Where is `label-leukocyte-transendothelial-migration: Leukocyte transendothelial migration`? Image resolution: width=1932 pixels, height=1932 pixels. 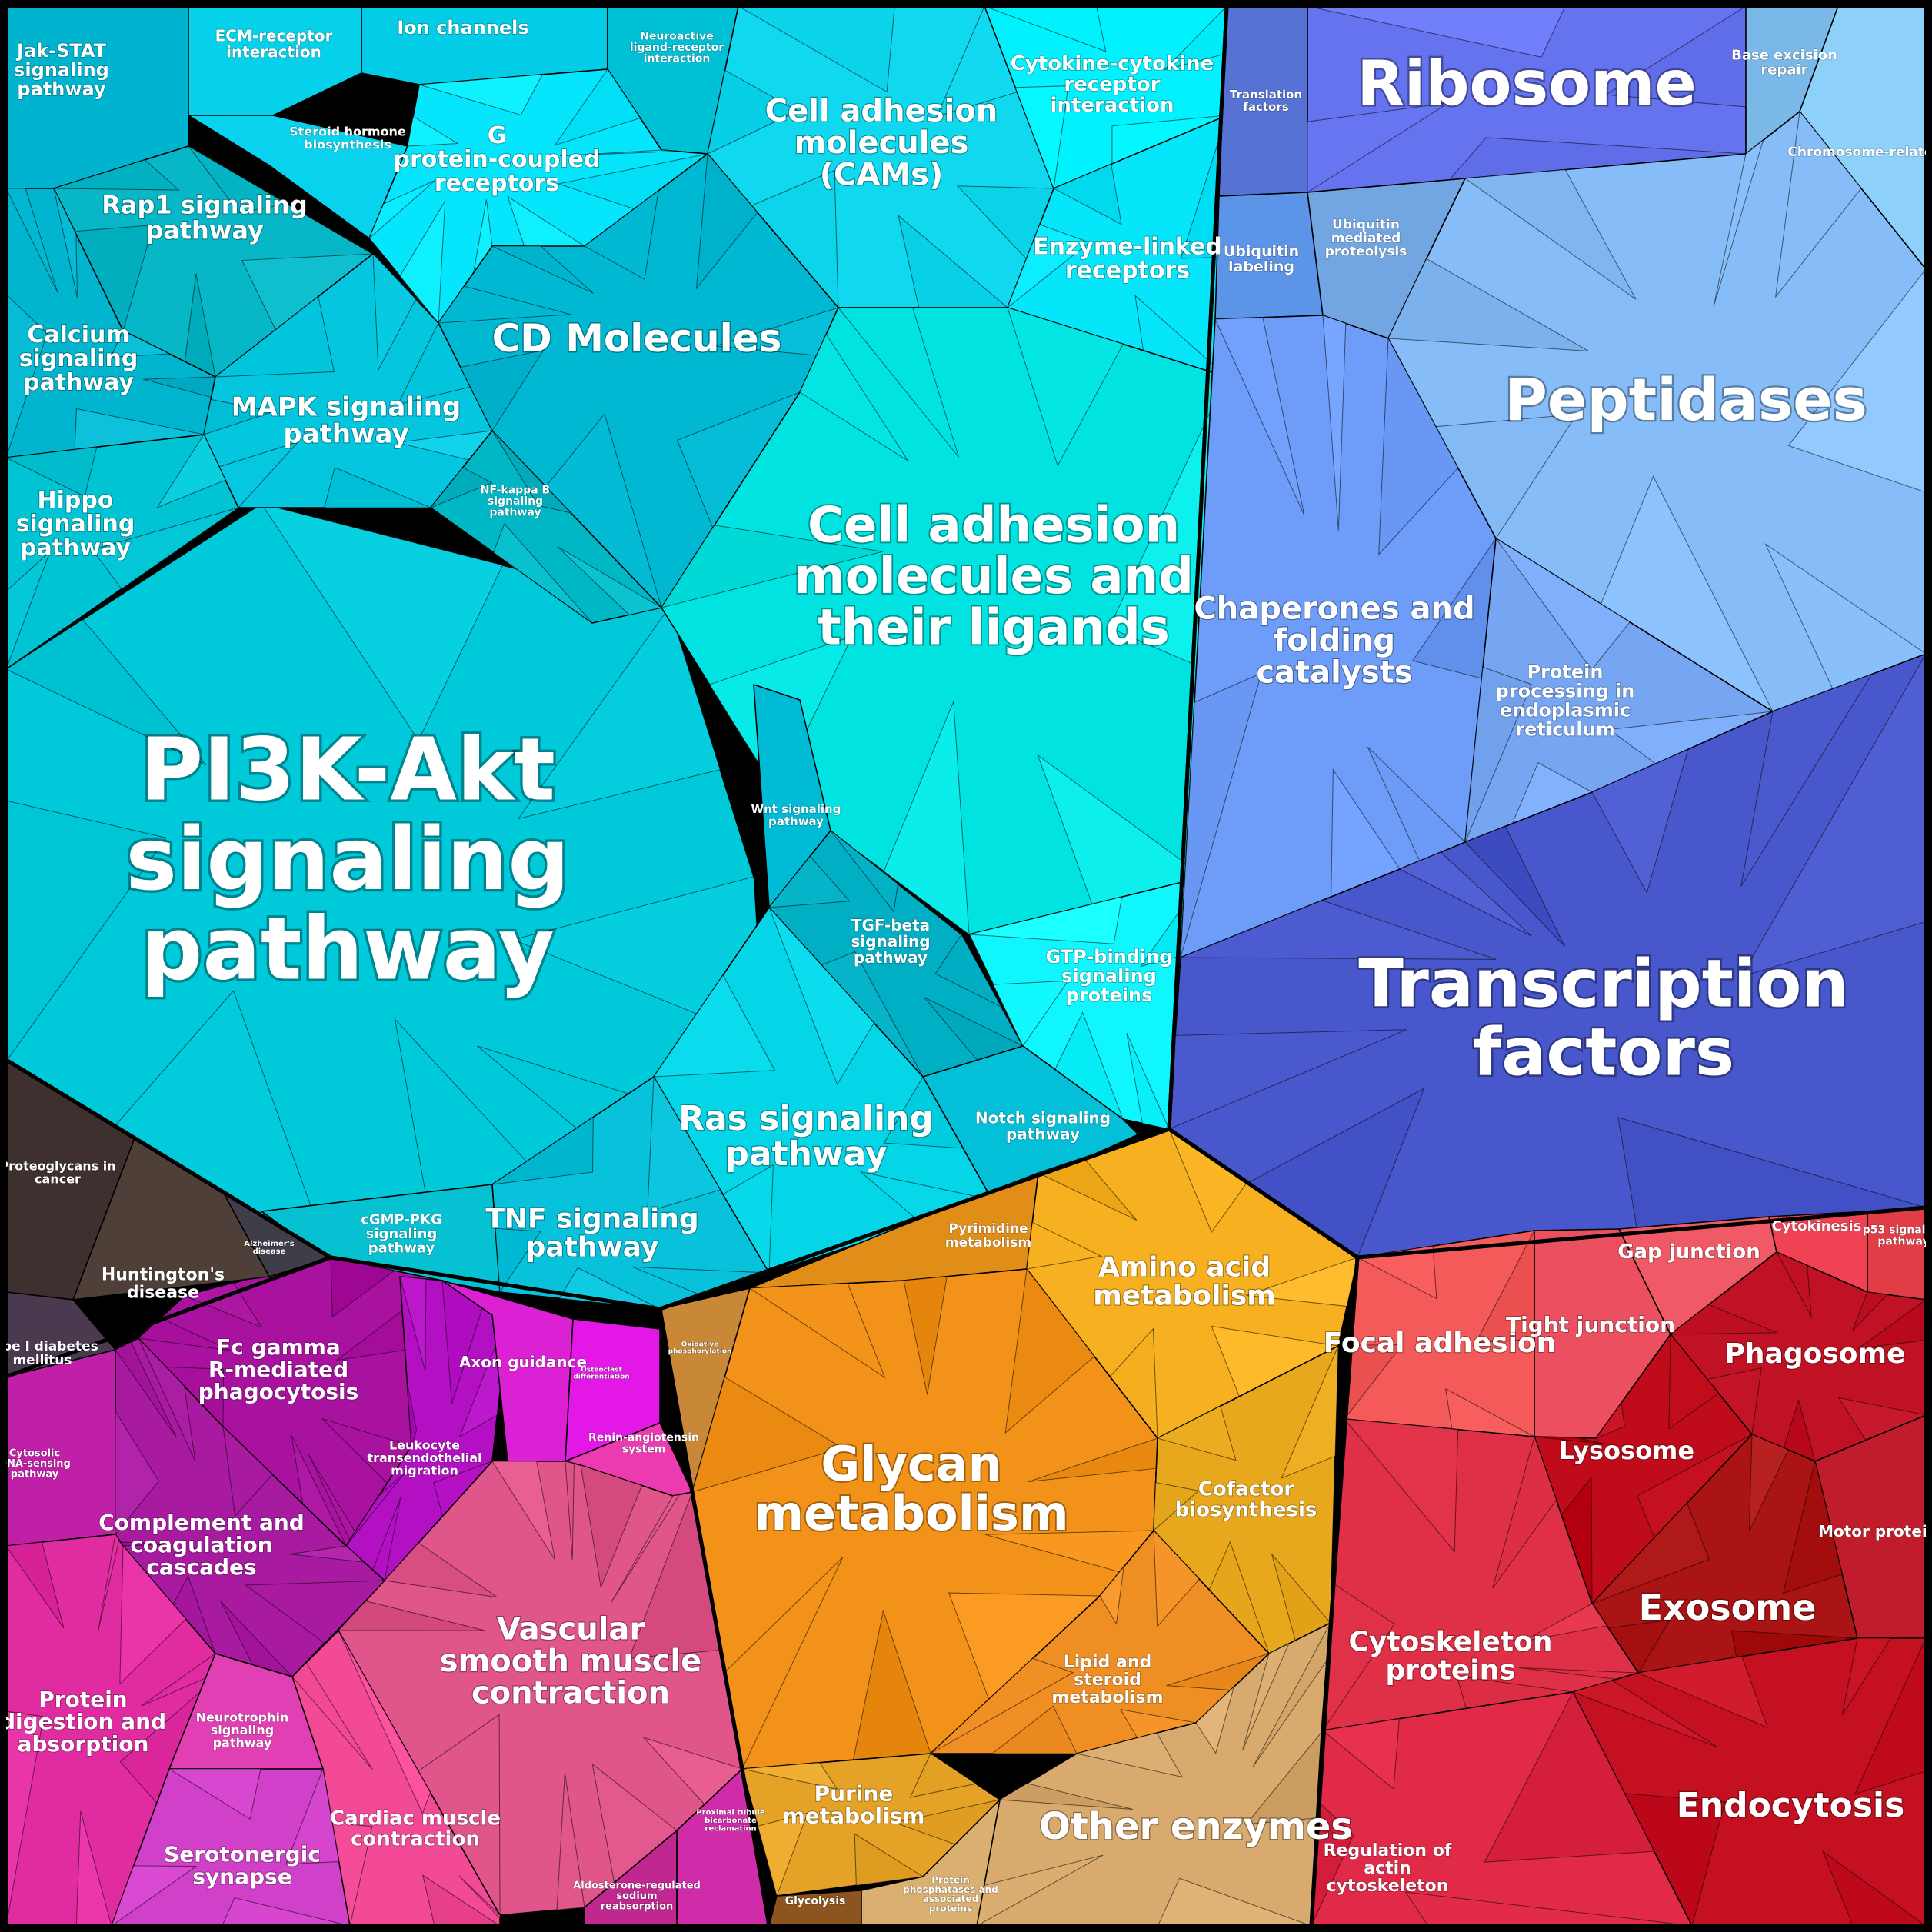 label-leukocyte-transendothelial-migration: Leukocyte transendothelial migration is located at coordinates (424, 1457).